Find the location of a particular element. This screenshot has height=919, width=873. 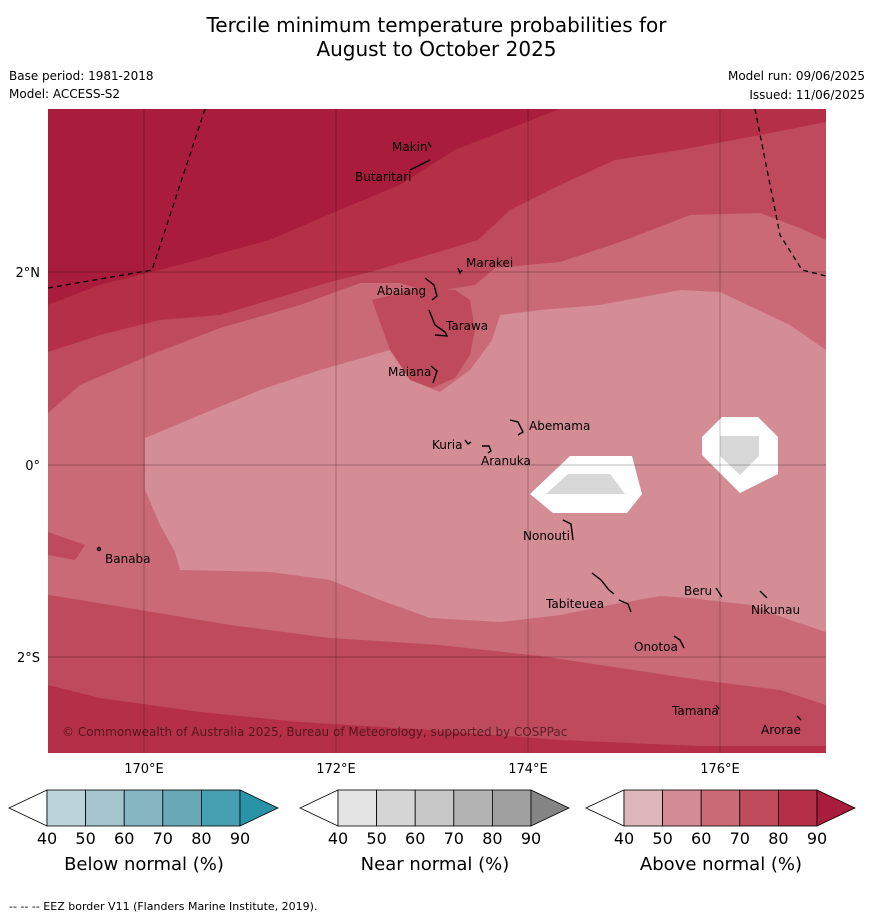

island-label-banaba: Banaba is located at coordinates (128, 559).